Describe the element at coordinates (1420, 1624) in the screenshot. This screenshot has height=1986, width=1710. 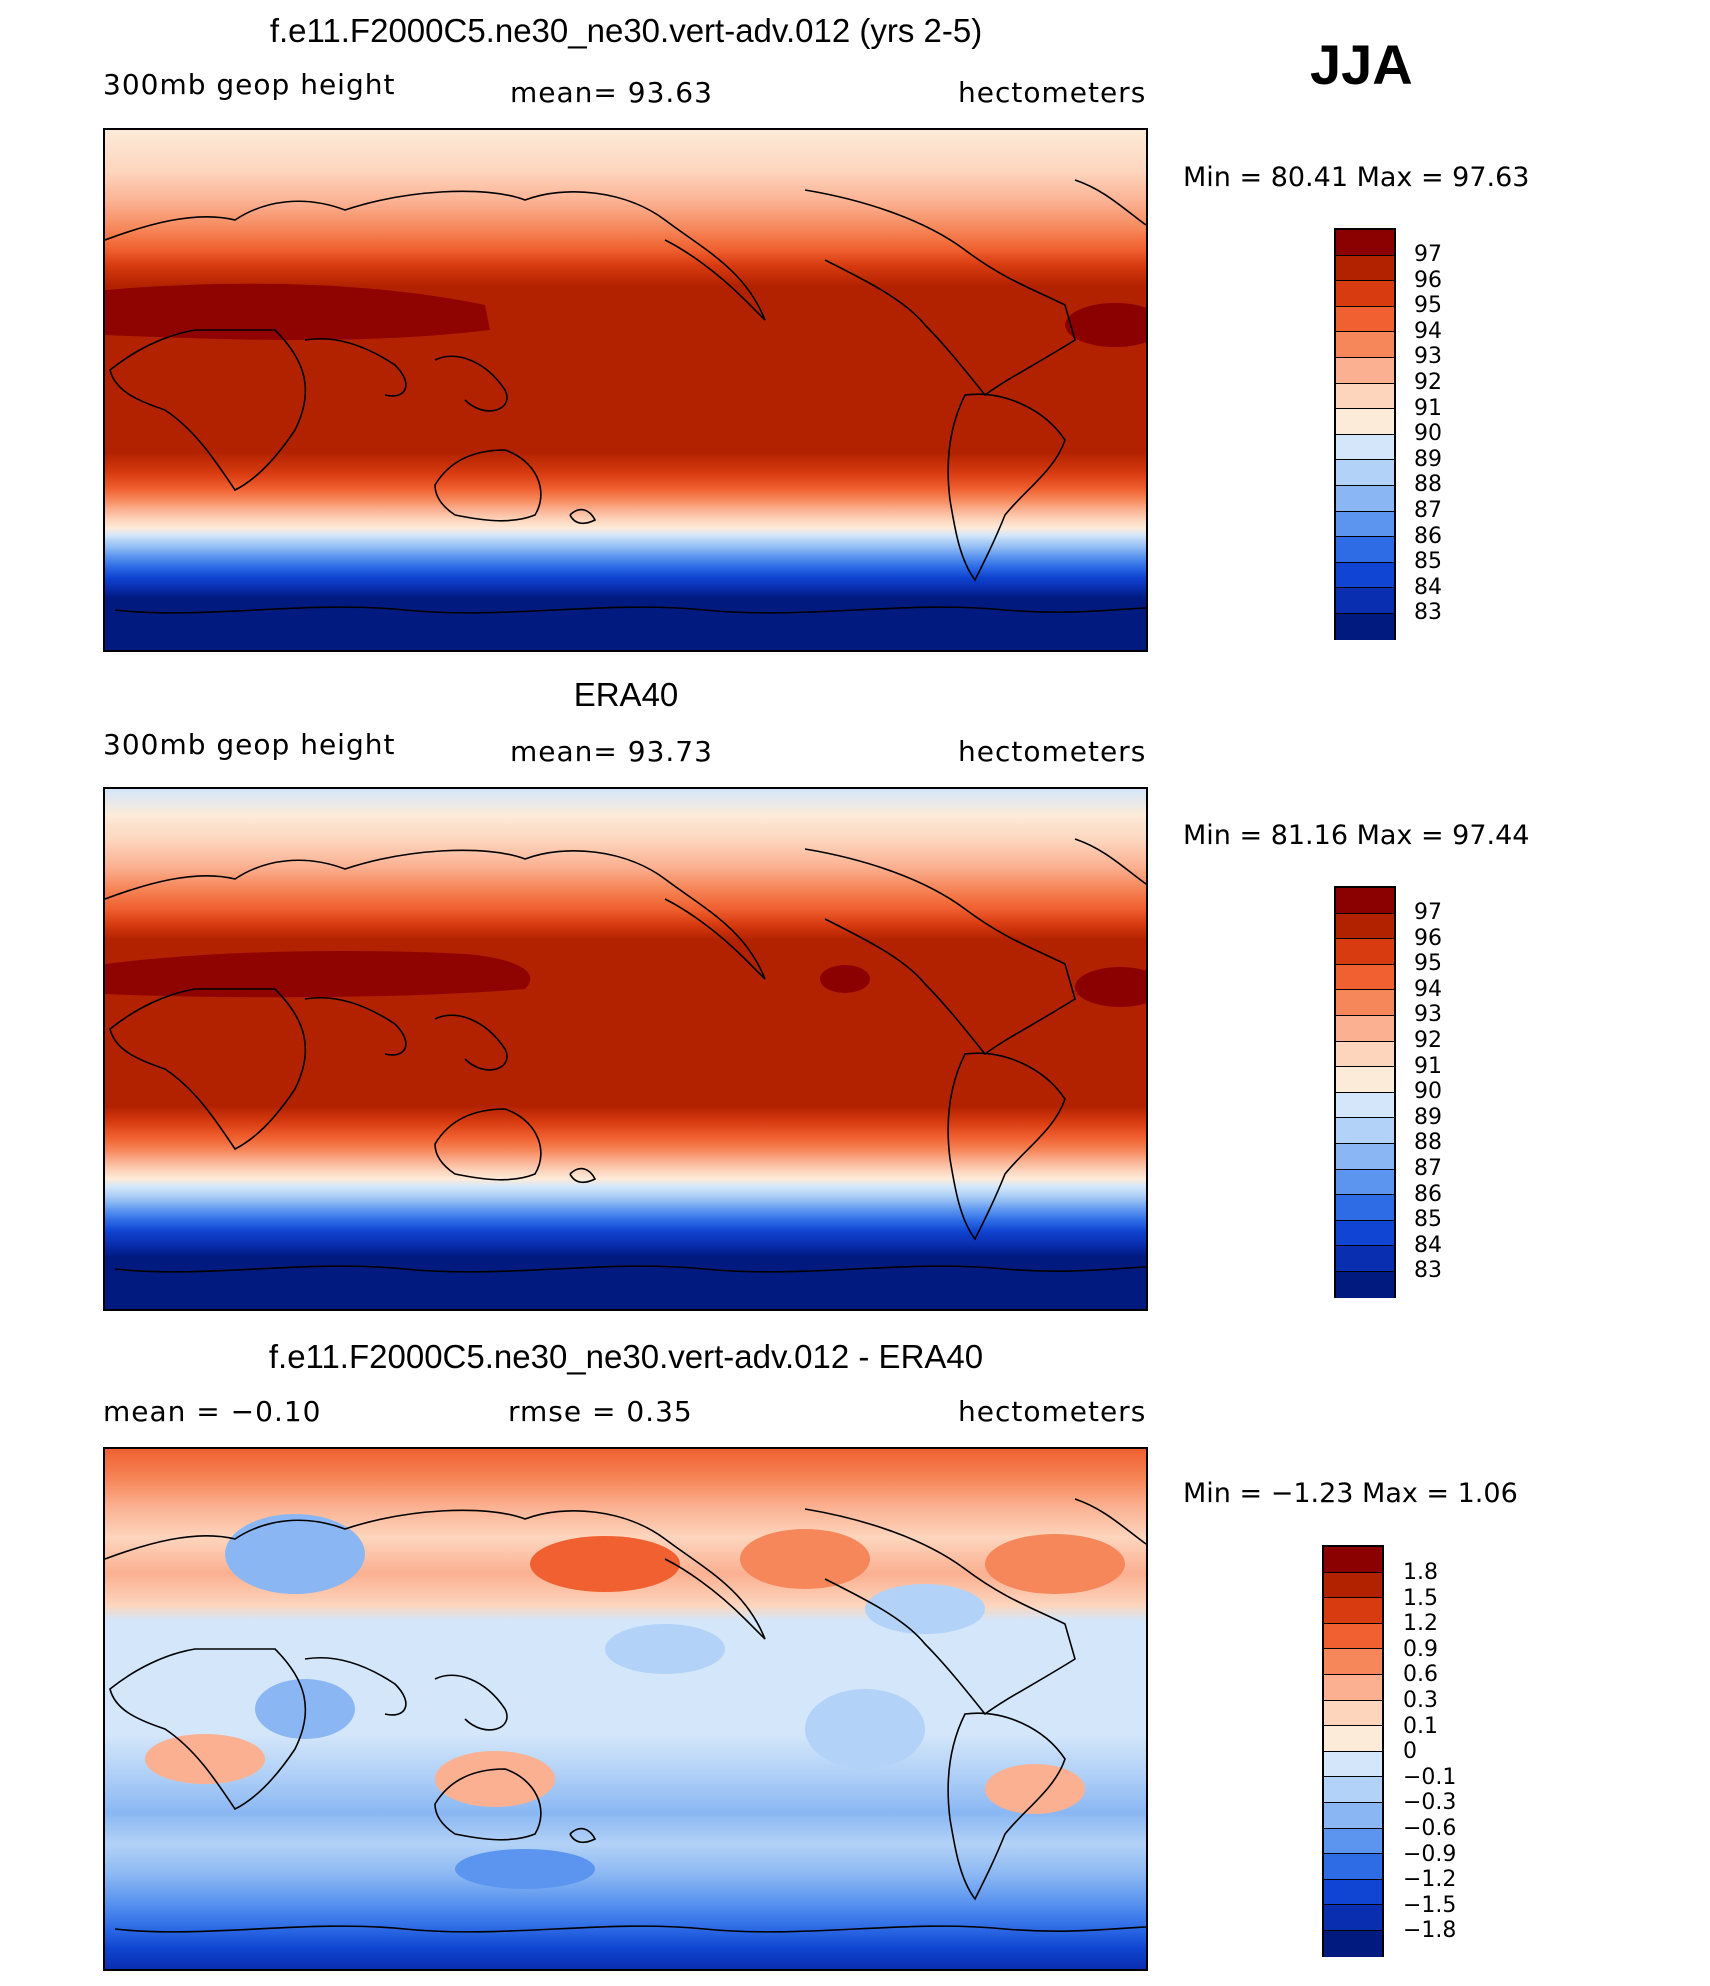
I see `colorbar-tick-label: 1.2` at that location.